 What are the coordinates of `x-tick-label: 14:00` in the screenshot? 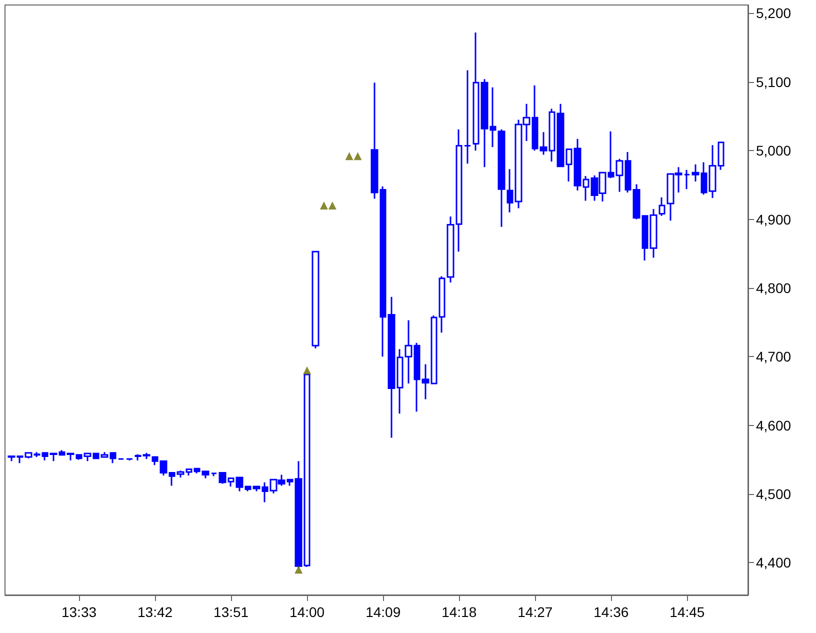 It's located at (307, 612).